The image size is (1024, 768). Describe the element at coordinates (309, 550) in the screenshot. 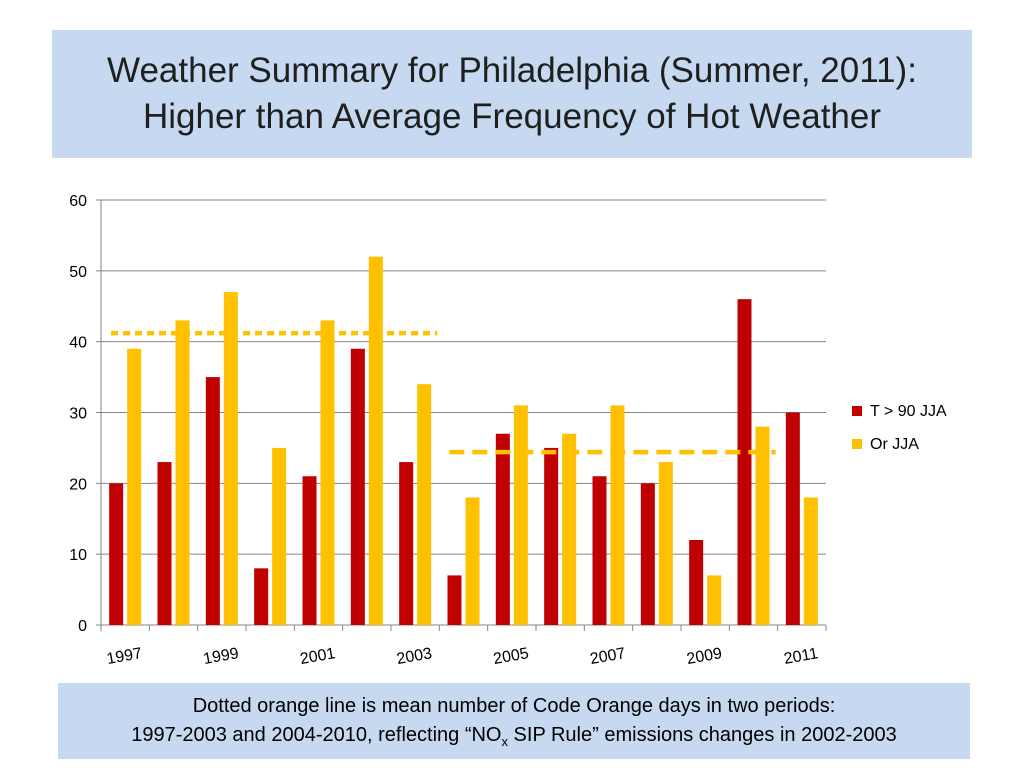

I see `bar-hot-2001` at that location.